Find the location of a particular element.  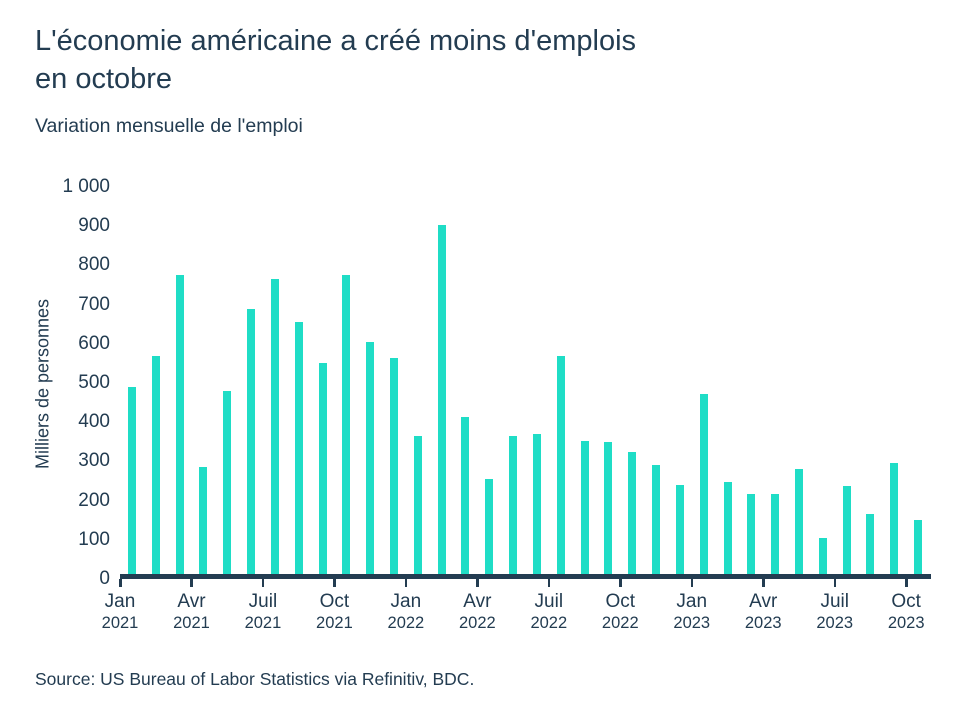

bar-mar-2021 is located at coordinates (179, 427).